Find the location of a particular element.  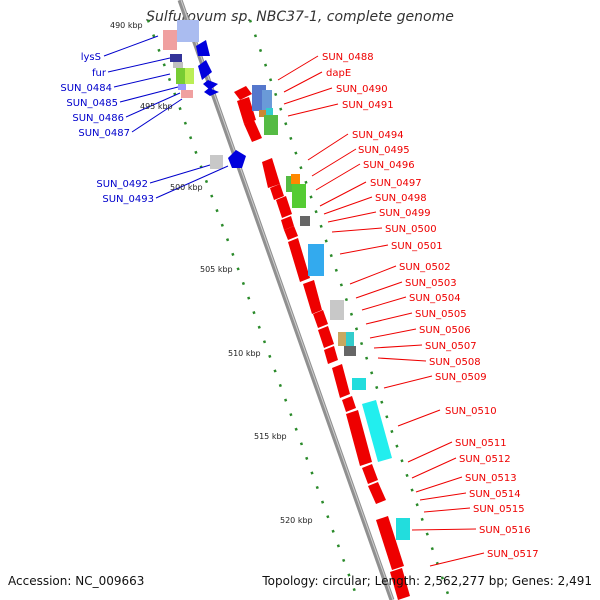

gene-label-0508: SUN_0508 is located at coordinates (455, 362).